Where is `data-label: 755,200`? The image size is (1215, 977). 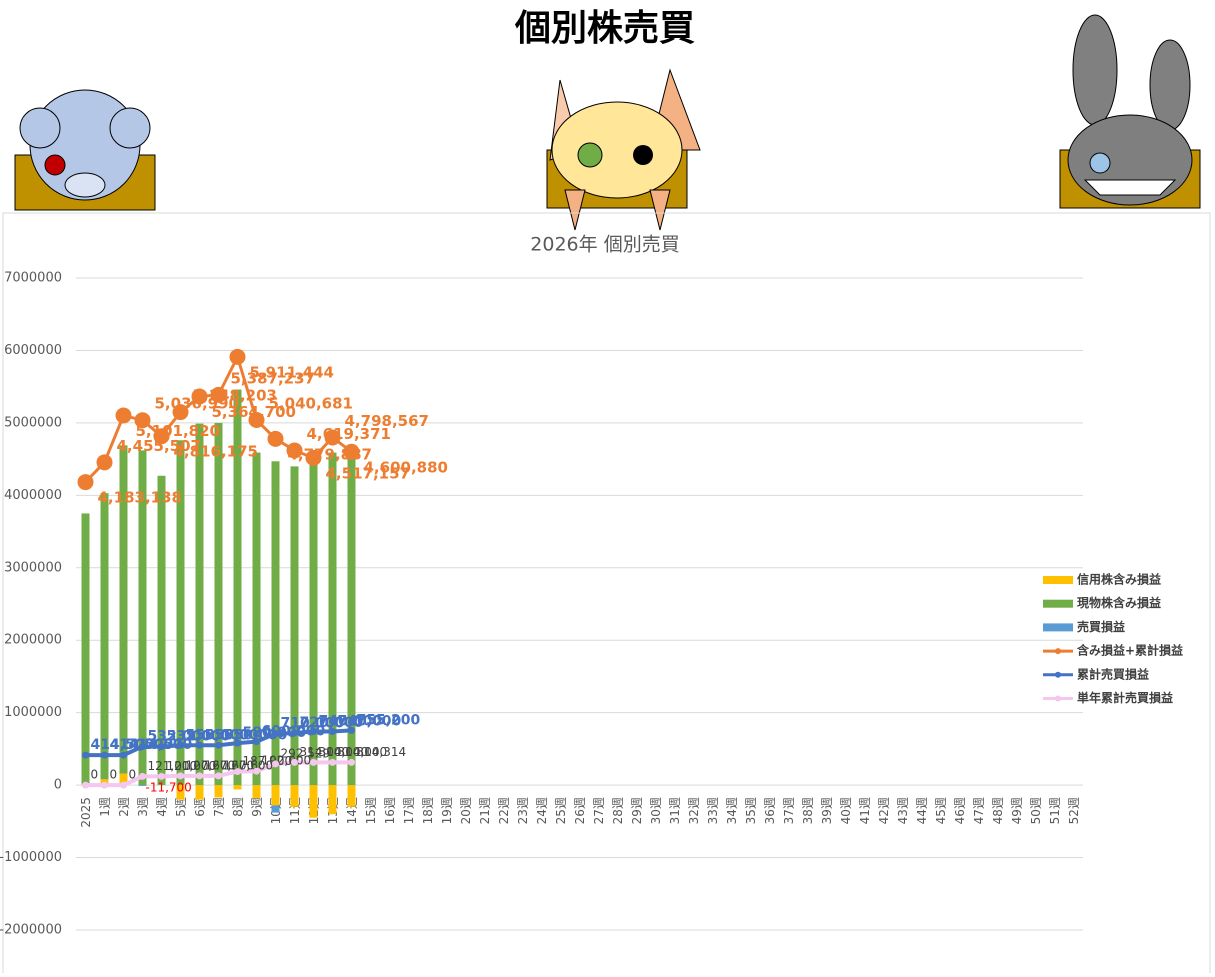
data-label: 755,200 is located at coordinates (389, 720).